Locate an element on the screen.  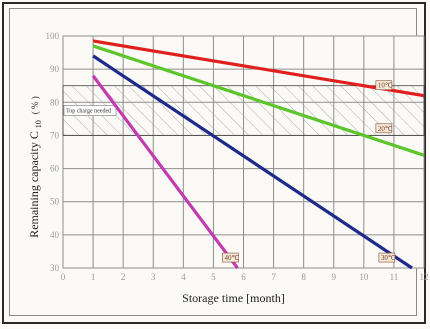
y-tick-label: 100 is located at coordinates (53, 36).